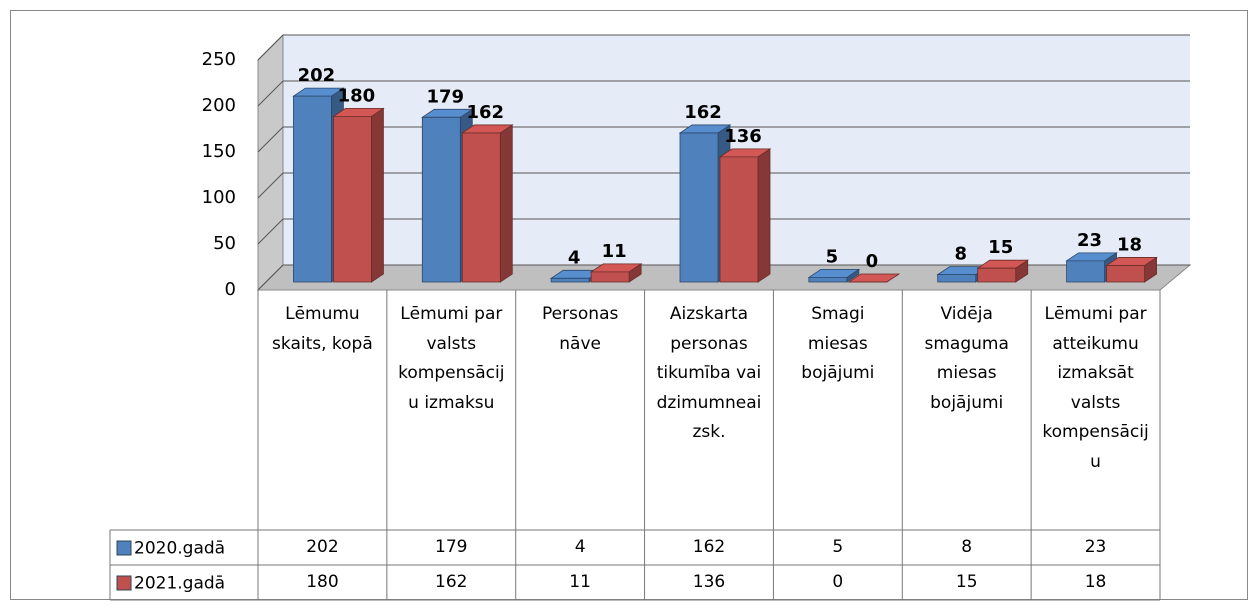 The image size is (1258, 608). Describe the element at coordinates (219, 105) in the screenshot. I see `y-tick-label: 200` at that location.